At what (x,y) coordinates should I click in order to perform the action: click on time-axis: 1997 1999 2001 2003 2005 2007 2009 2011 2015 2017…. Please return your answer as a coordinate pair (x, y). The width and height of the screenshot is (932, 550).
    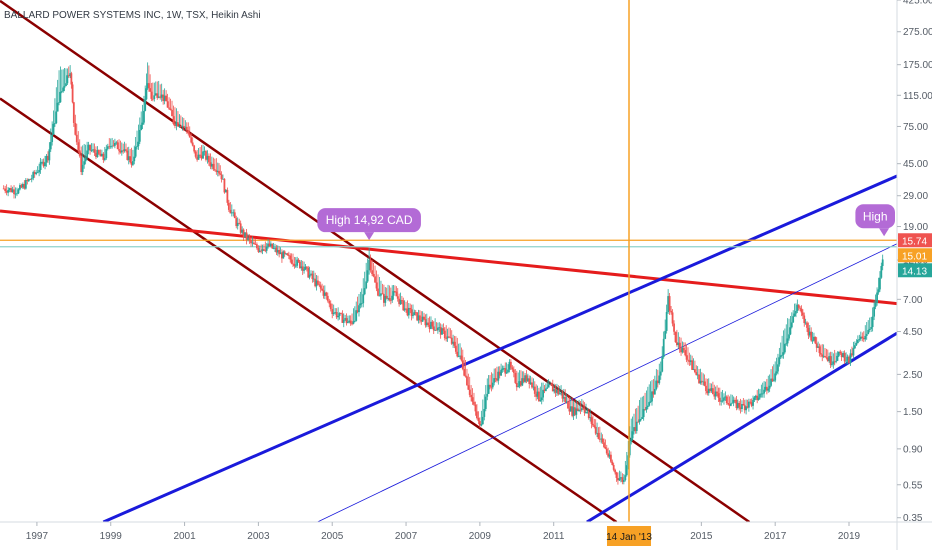
    Looking at the image, I should click on (466, 531).